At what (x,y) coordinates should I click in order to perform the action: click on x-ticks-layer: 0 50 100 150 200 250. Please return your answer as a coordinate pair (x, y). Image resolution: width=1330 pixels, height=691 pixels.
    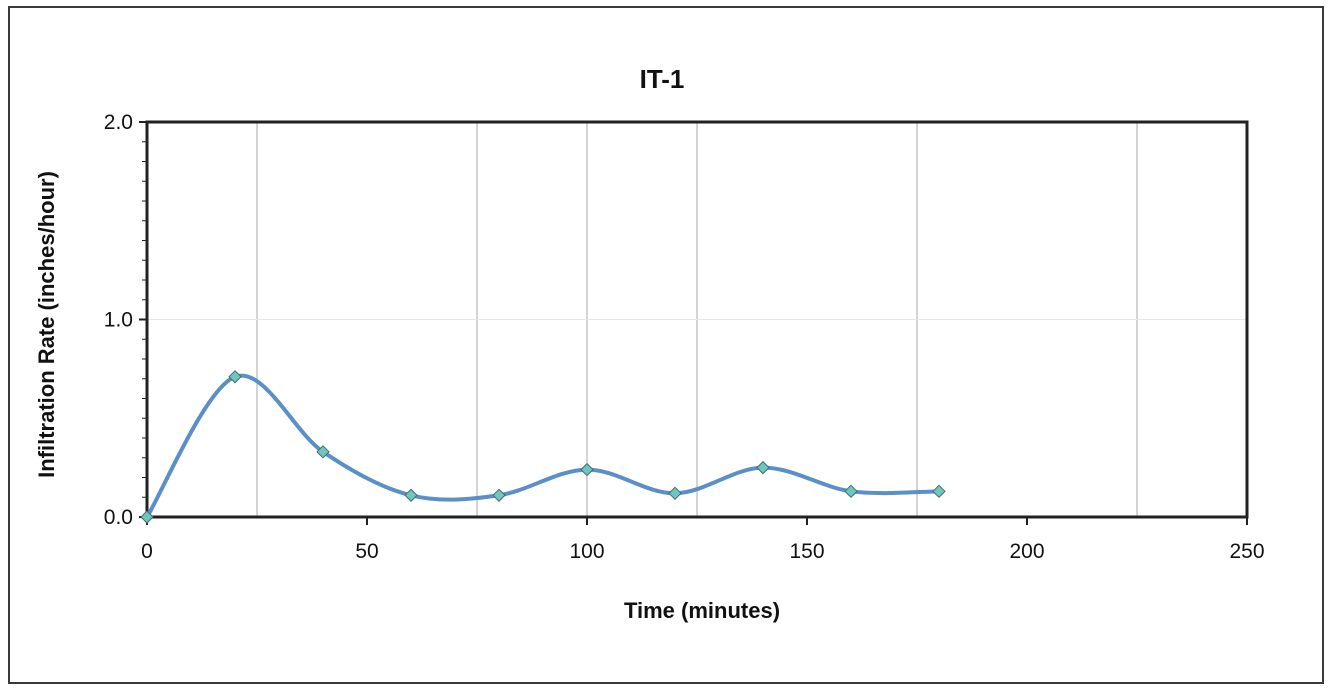
    Looking at the image, I should click on (703, 540).